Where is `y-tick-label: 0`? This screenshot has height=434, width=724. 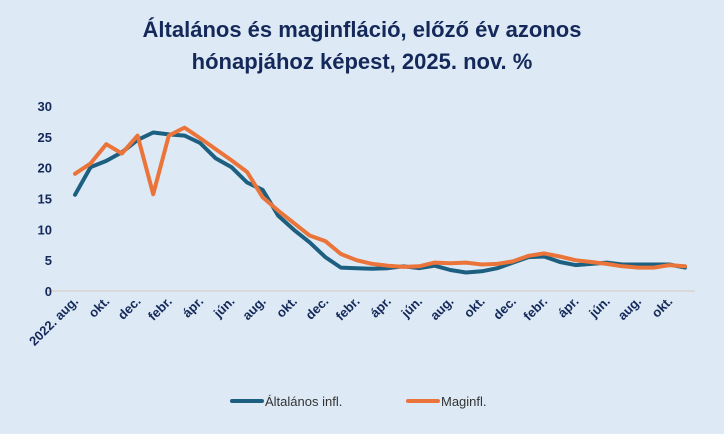
y-tick-label: 0 is located at coordinates (48, 291).